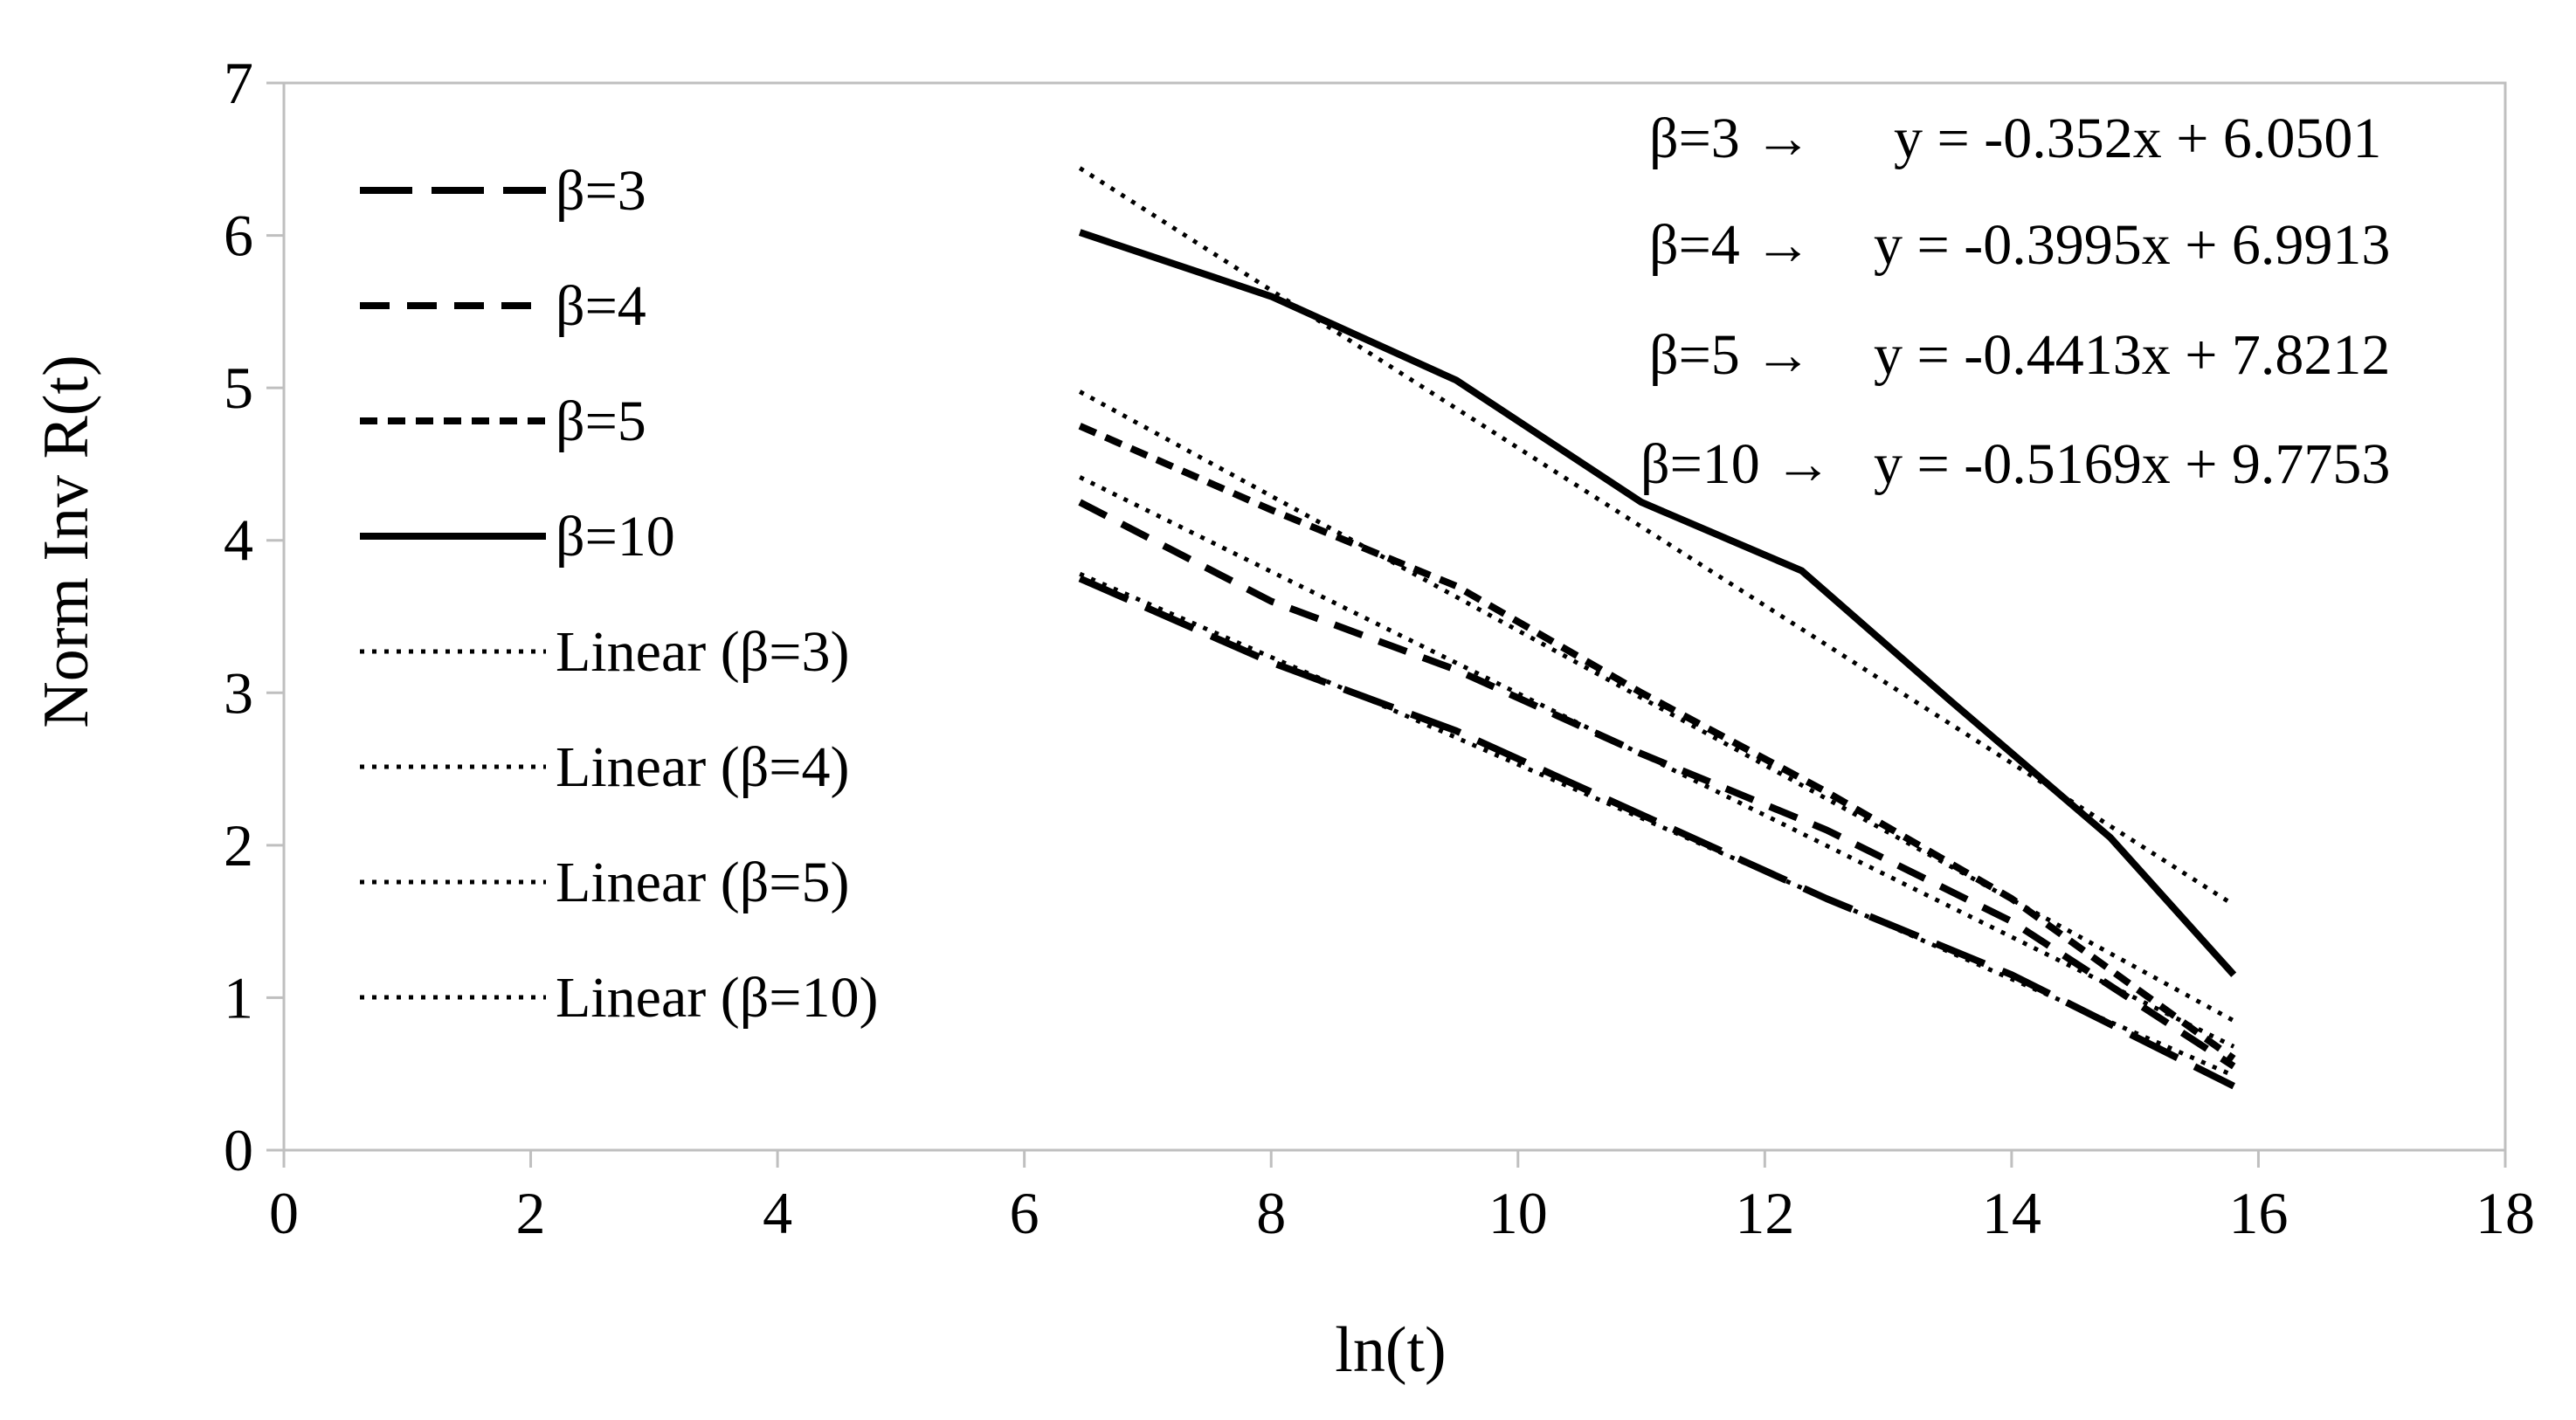  Describe the element at coordinates (1730, 138) in the screenshot. I see `equation-label: β=3 →` at that location.